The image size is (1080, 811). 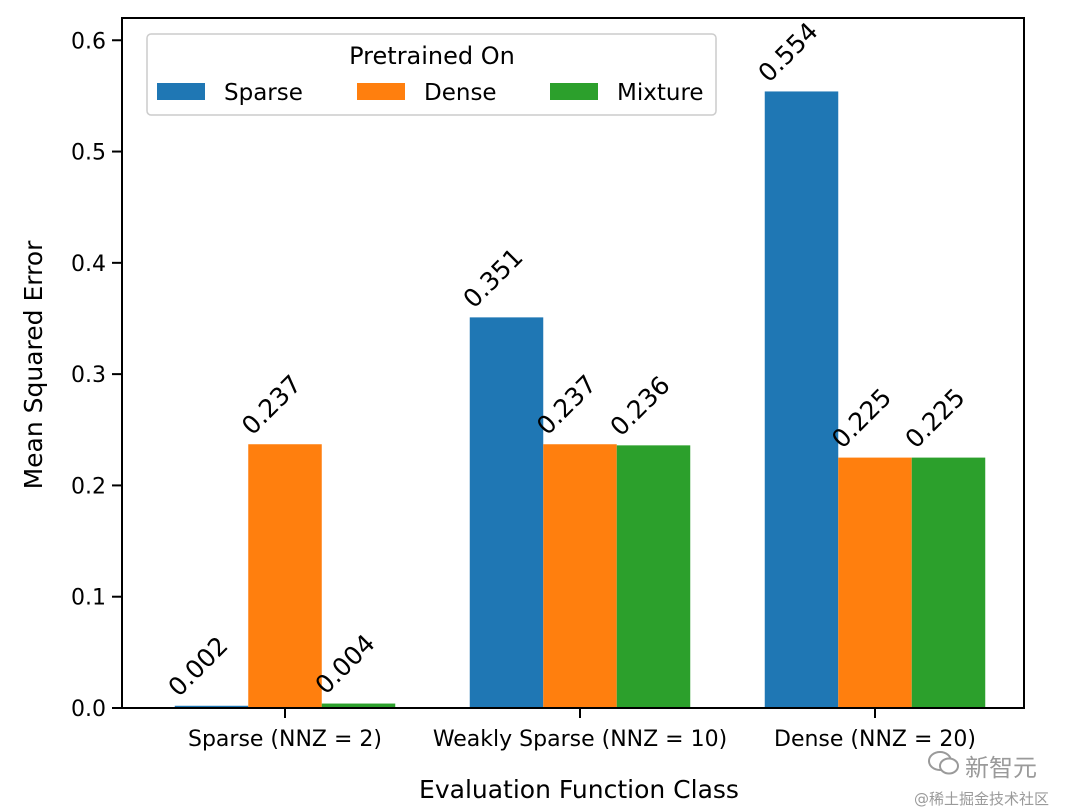 What do you see at coordinates (88, 709) in the screenshot?
I see `y-tick-label: 0.0` at bounding box center [88, 709].